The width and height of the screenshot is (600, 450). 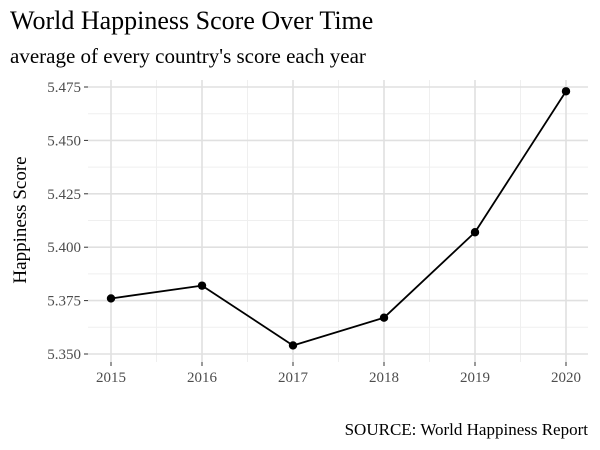 What do you see at coordinates (64, 195) in the screenshot?
I see `y-tick-label: 5.425` at bounding box center [64, 195].